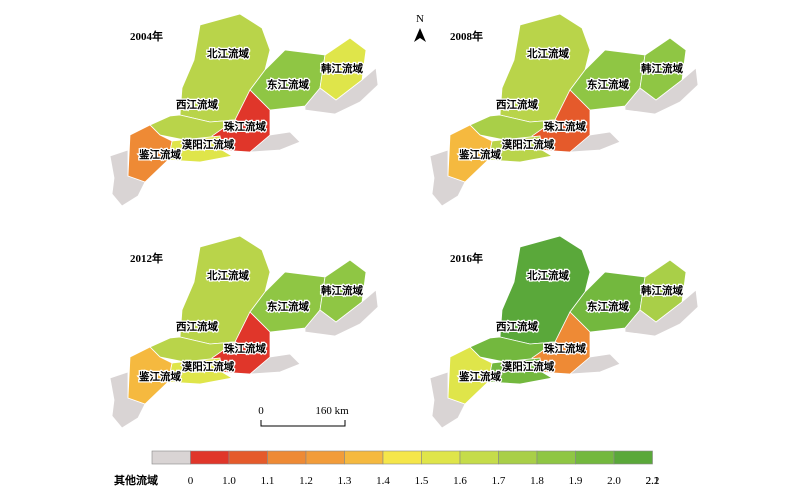  Describe the element at coordinates (499, 481) in the screenshot. I see `legend-label: 1.7` at that location.